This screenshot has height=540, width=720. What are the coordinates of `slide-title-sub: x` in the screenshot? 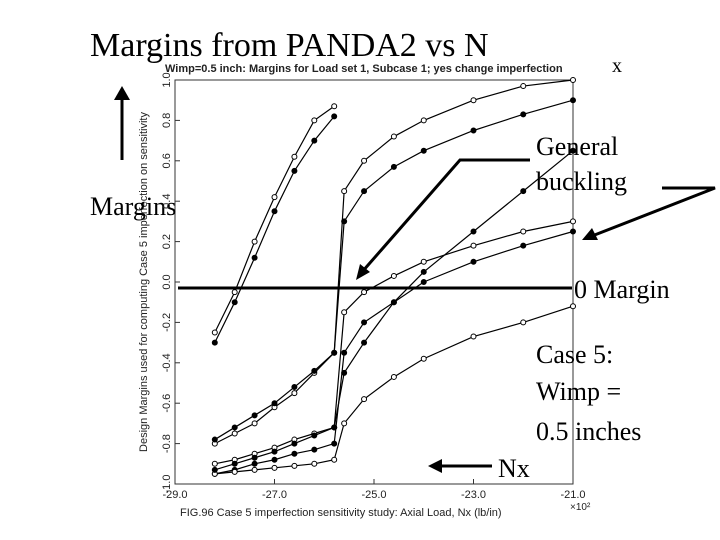 It's located at (617, 66).